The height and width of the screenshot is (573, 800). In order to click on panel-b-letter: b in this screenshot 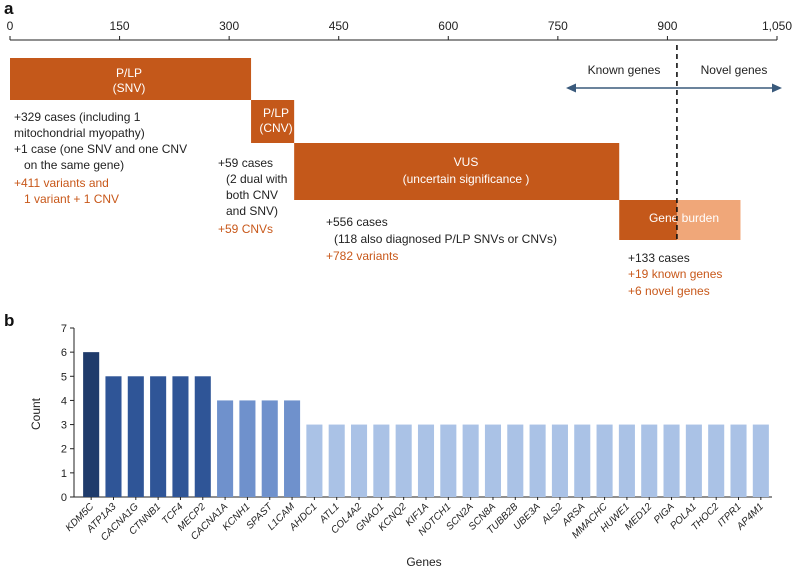, I will do `click(9, 320)`.